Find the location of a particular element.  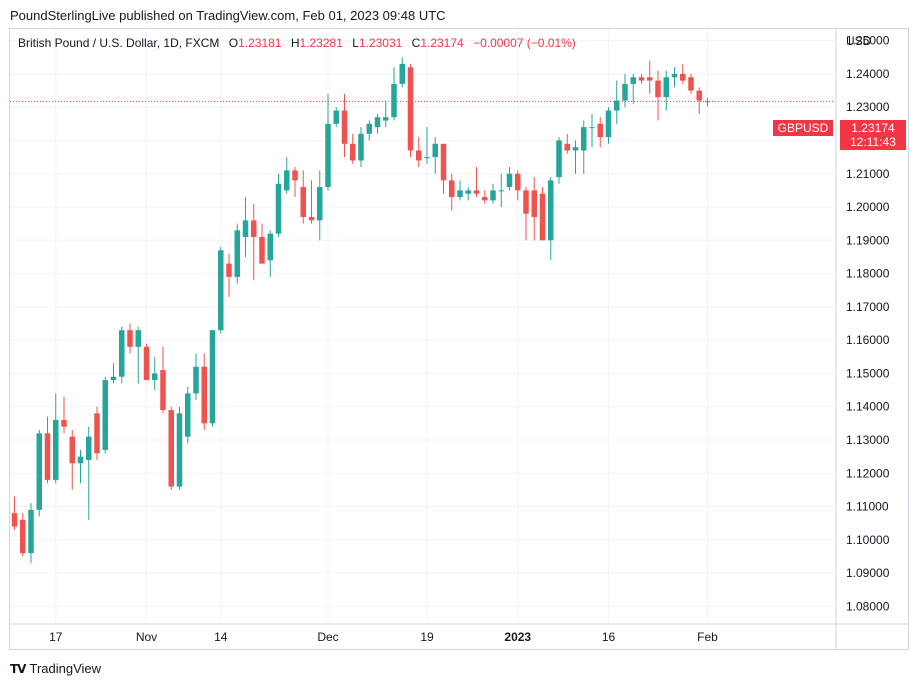

open-label: O is located at coordinates (233, 43).